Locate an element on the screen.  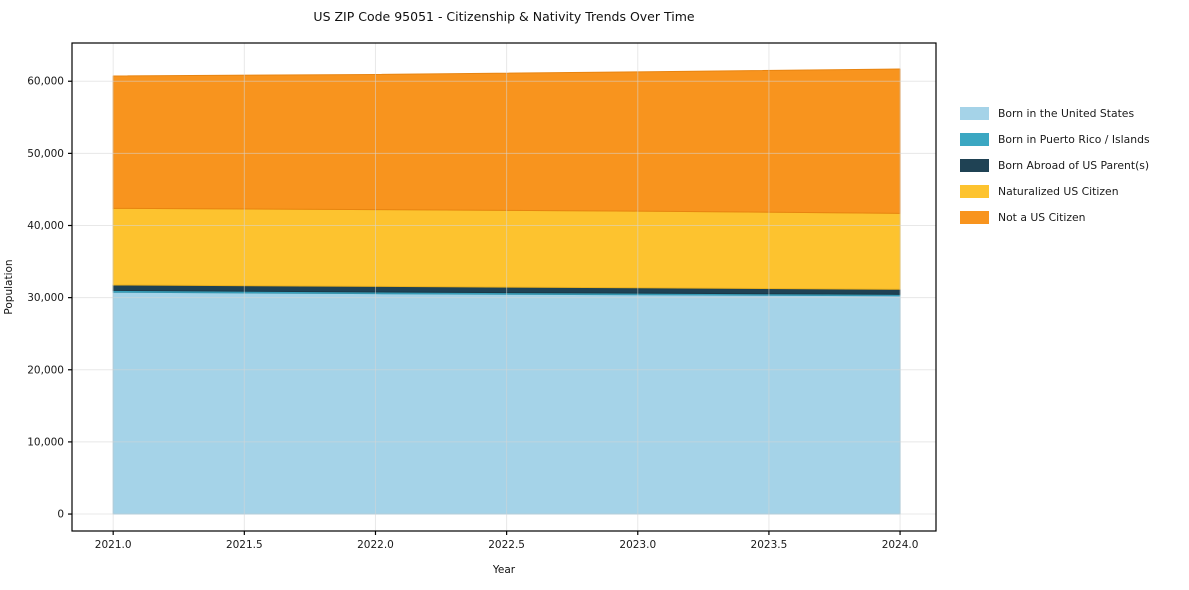
legend-item: Not a US Citizen is located at coordinates (1055, 217).